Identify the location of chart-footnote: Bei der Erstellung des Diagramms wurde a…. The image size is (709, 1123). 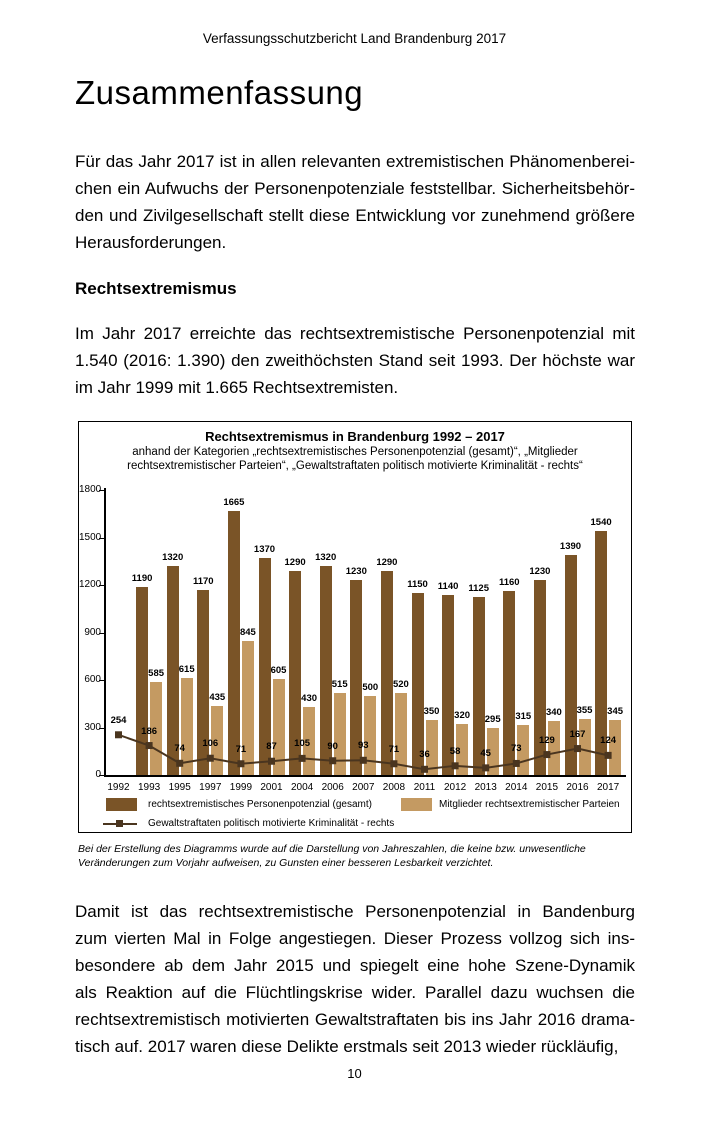
(356, 856).